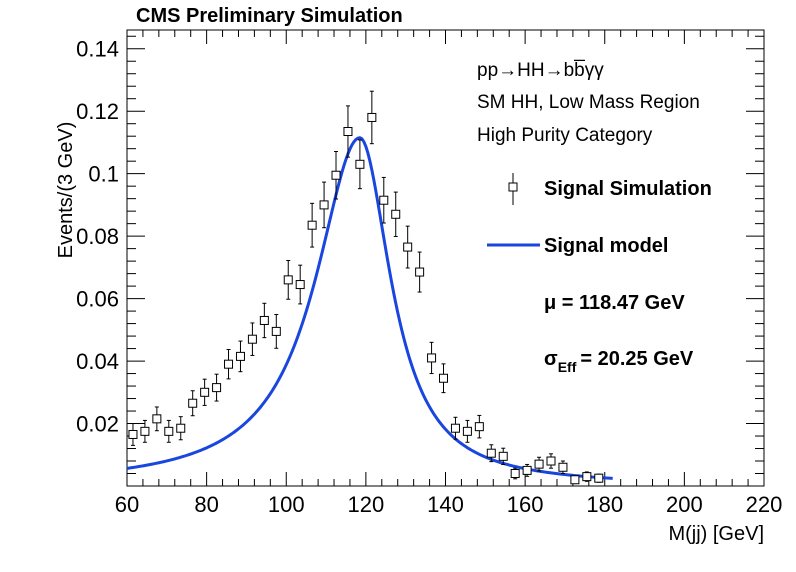  What do you see at coordinates (614, 303) in the screenshot?
I see `mu-label: μ = 118.47 GeV` at bounding box center [614, 303].